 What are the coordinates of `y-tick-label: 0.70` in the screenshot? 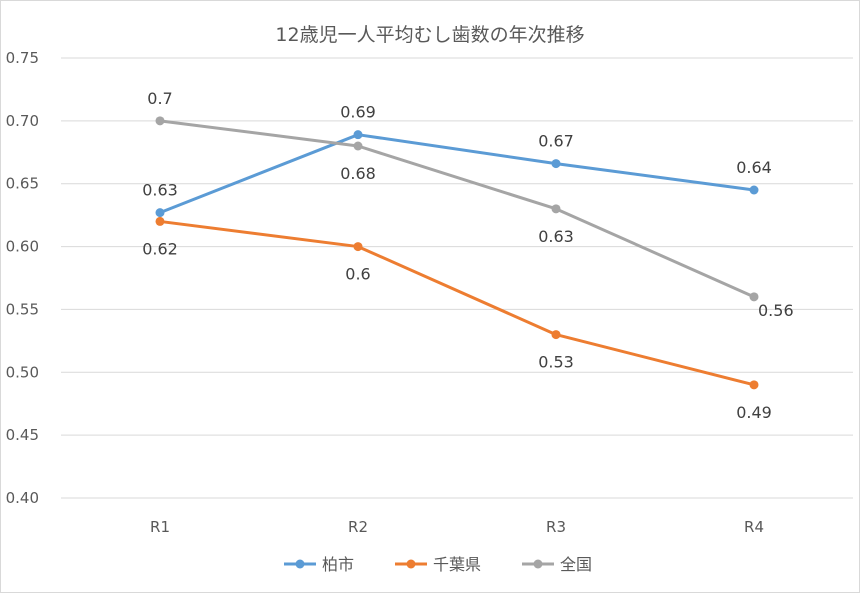 It's located at (22, 121).